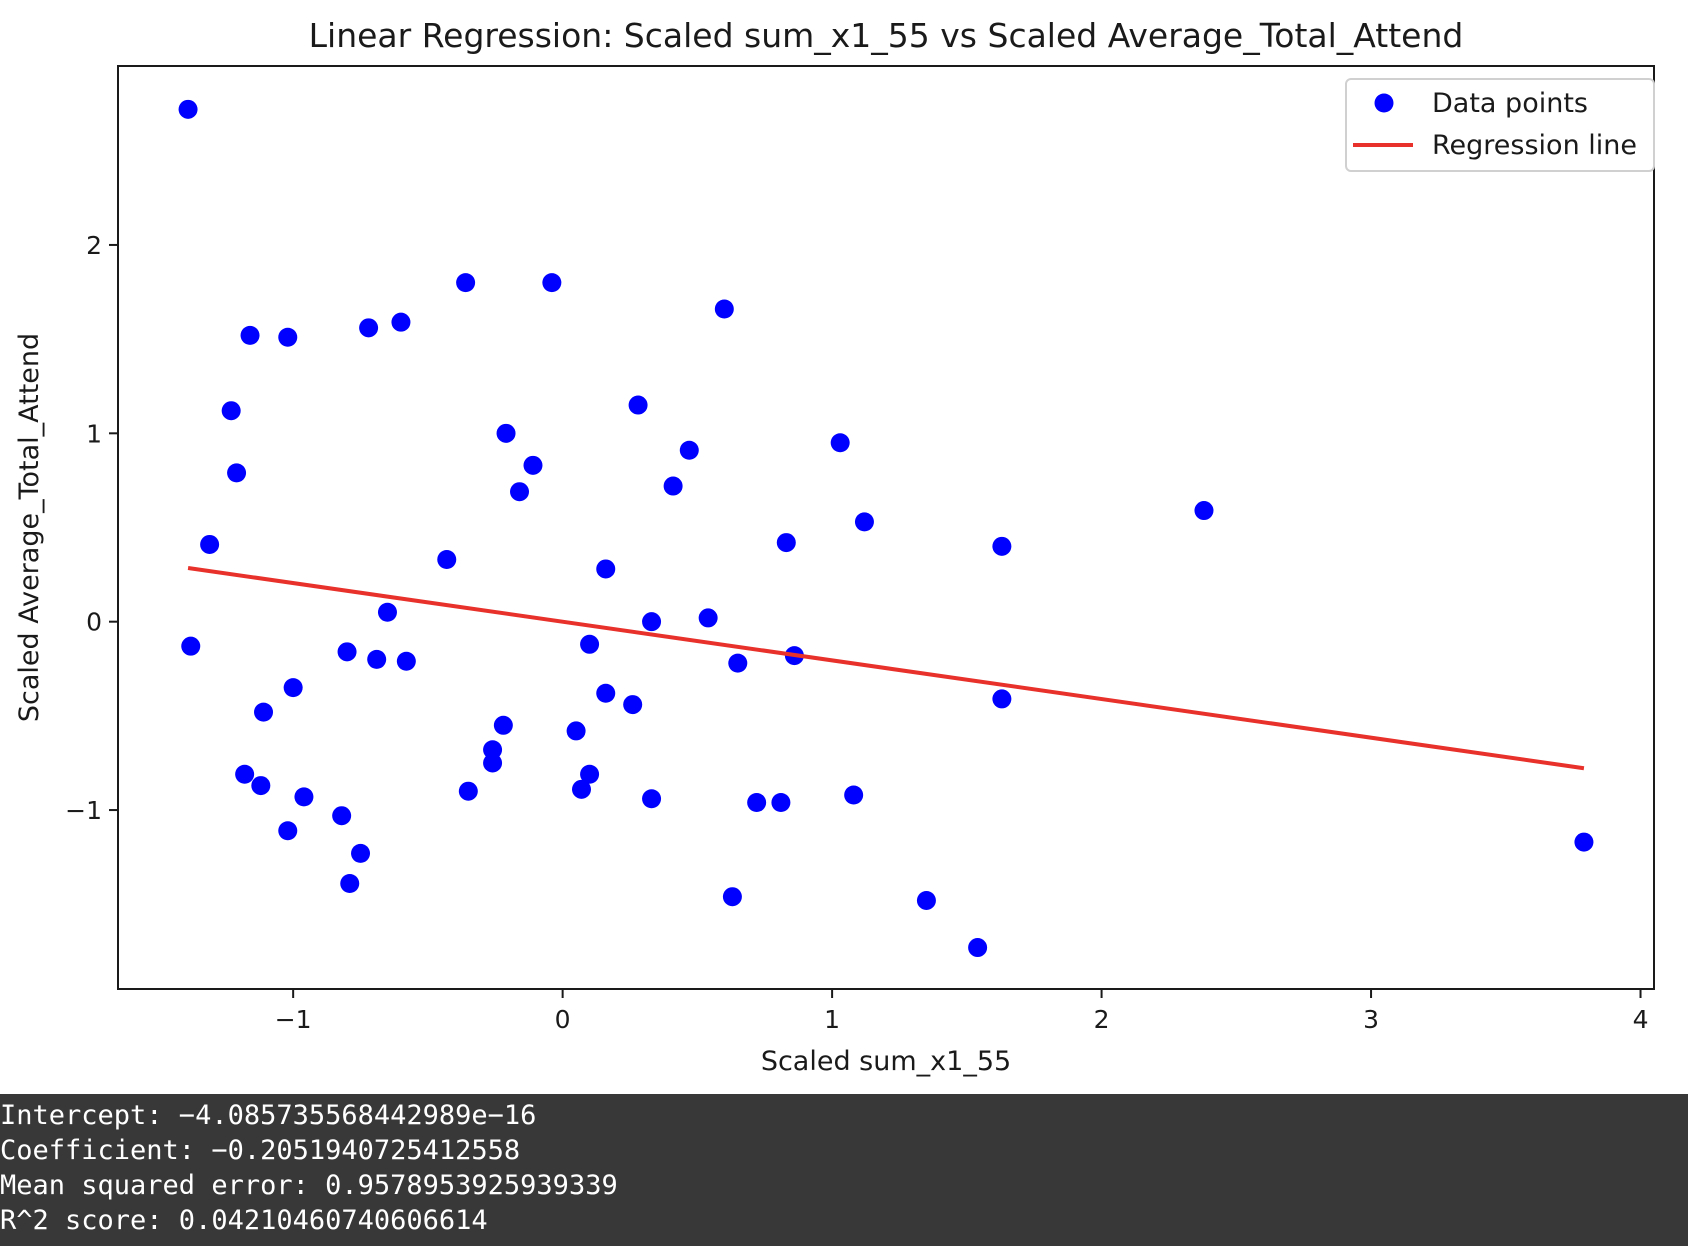 This screenshot has width=1688, height=1246. Describe the element at coordinates (83, 810) in the screenshot. I see `y-tick-label: −1` at that location.